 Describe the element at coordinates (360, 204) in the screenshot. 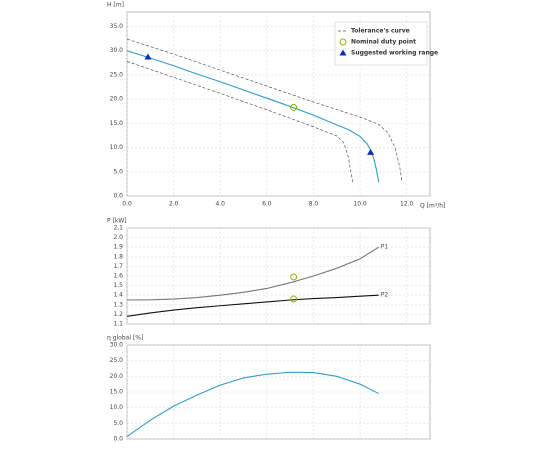

I see `x-tick-label: 10.0` at that location.